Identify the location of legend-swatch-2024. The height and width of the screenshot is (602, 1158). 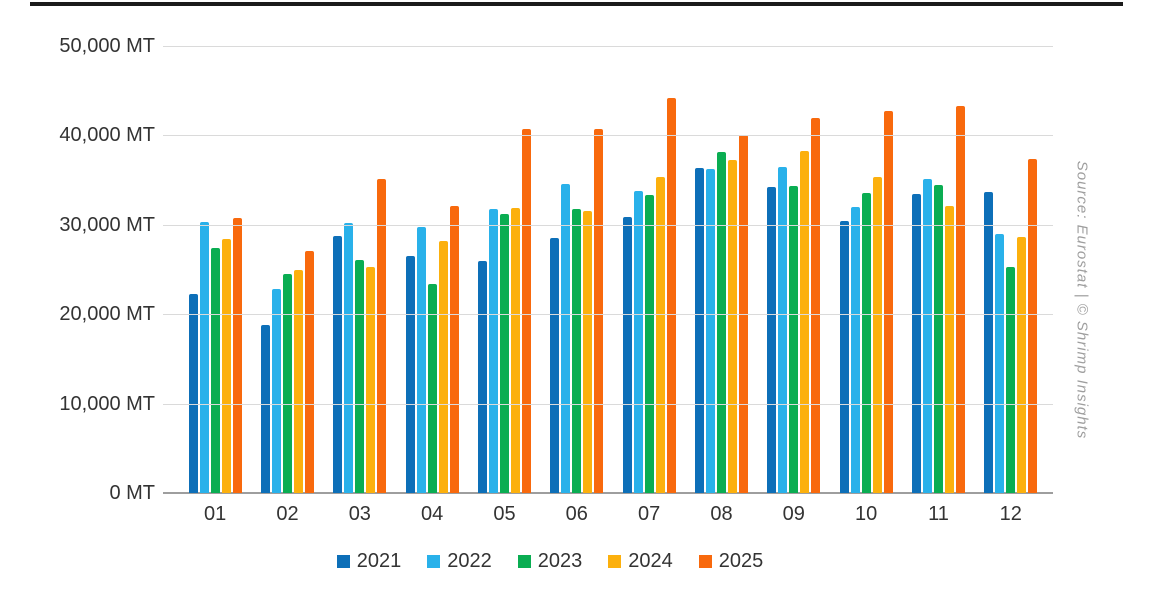
(615, 561).